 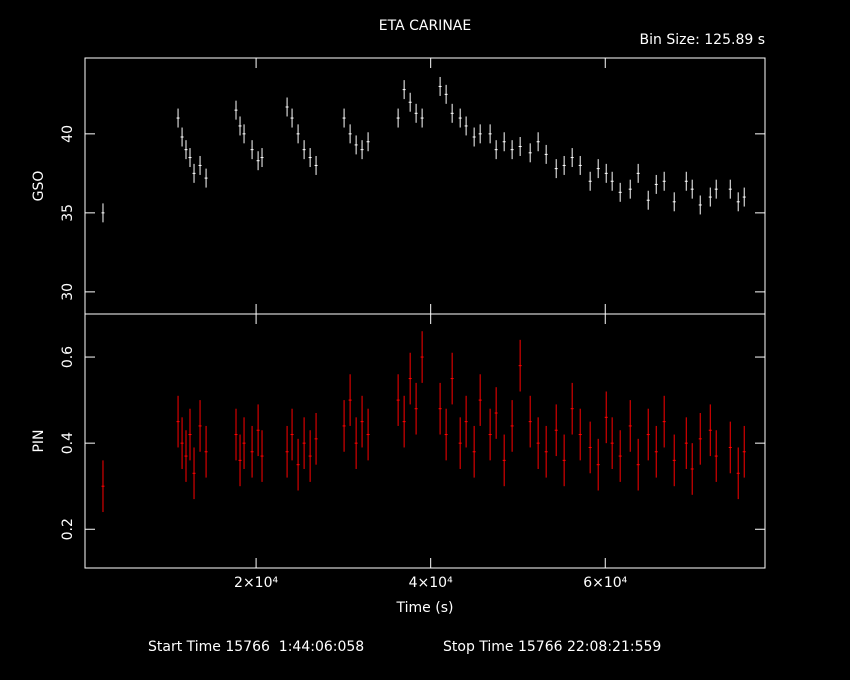 I want to click on start-time: Start Time 15766 1:44:06:058, so click(x=256, y=647).